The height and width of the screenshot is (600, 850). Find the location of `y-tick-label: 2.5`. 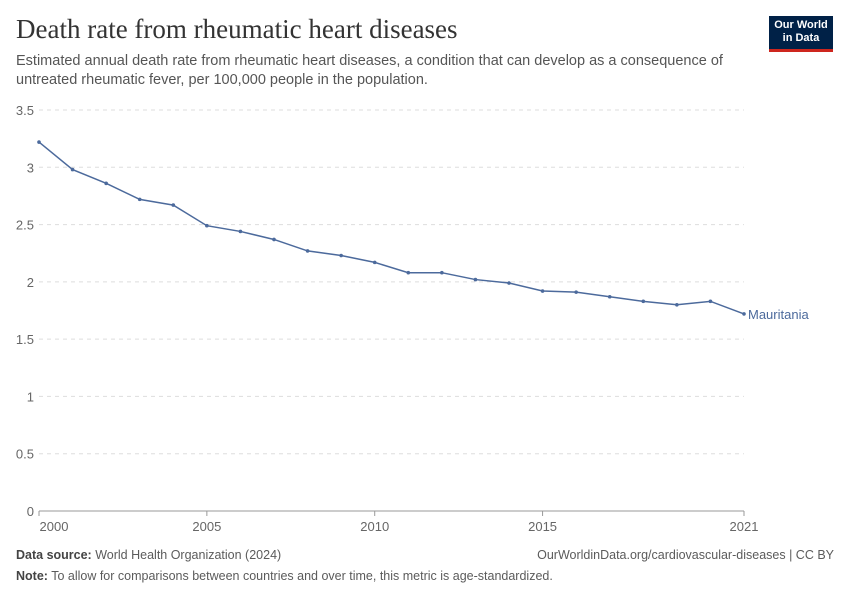

y-tick-label: 2.5 is located at coordinates (25, 225).